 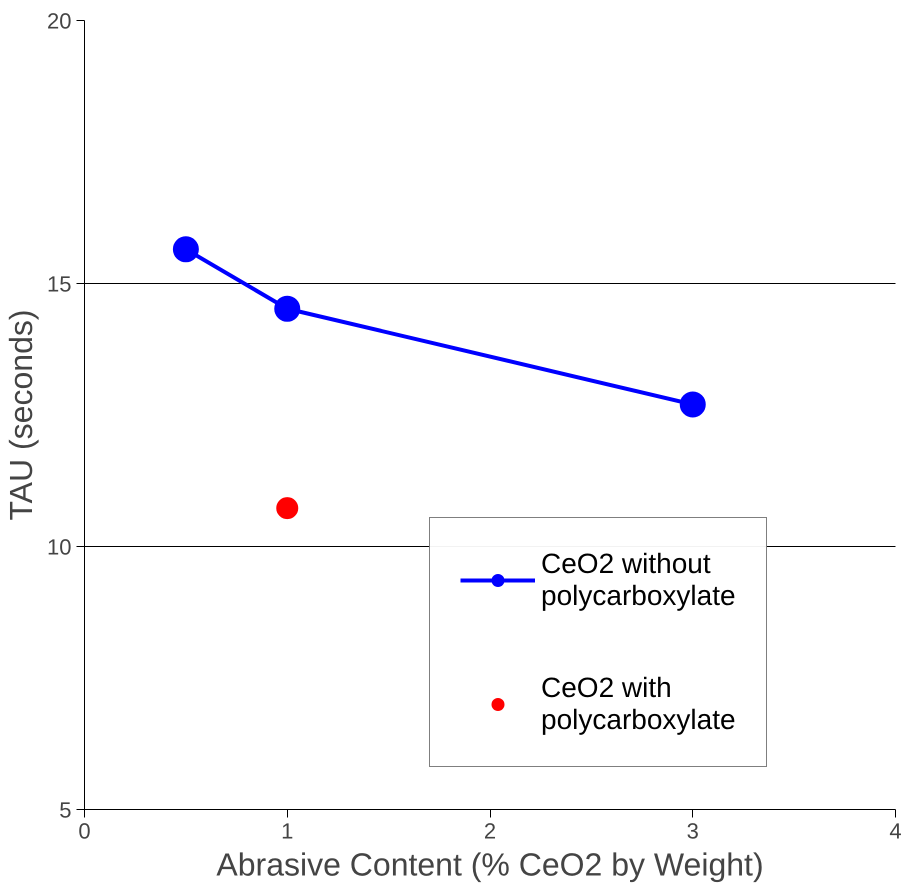 I want to click on y-tick-label: 20, so click(x=59, y=21).